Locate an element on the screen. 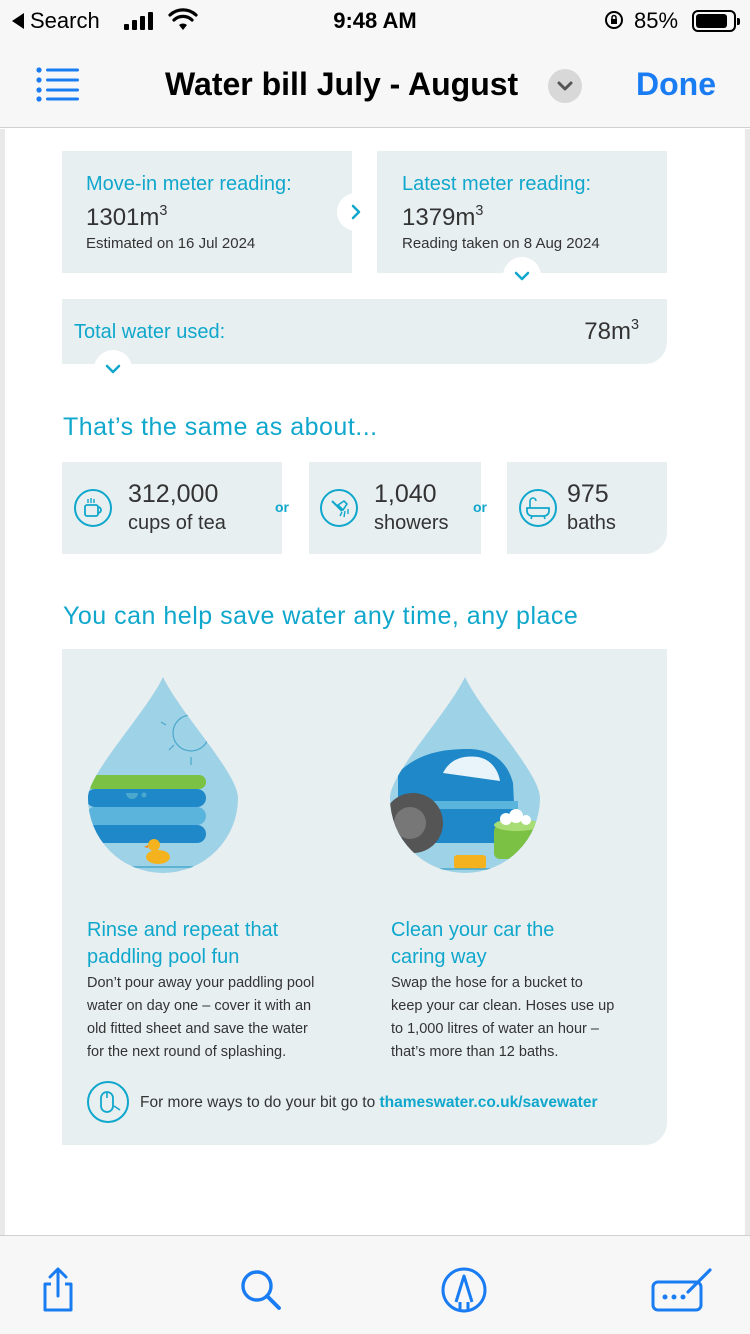 This screenshot has width=750, height=1334. tip-pool-line: for the next round of splashing. is located at coordinates (187, 1052).